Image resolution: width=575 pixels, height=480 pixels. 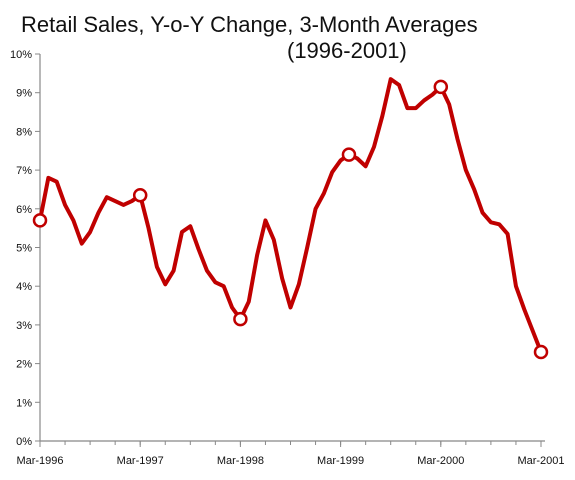 I want to click on x-tick-label: Mar-2000, so click(x=440, y=461).